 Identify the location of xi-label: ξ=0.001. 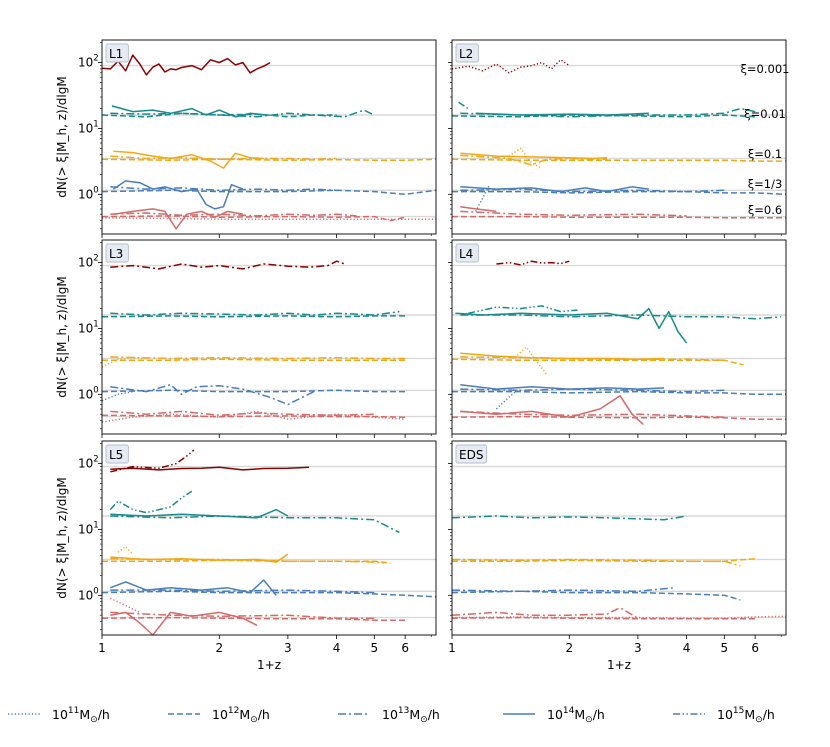
(765, 69).